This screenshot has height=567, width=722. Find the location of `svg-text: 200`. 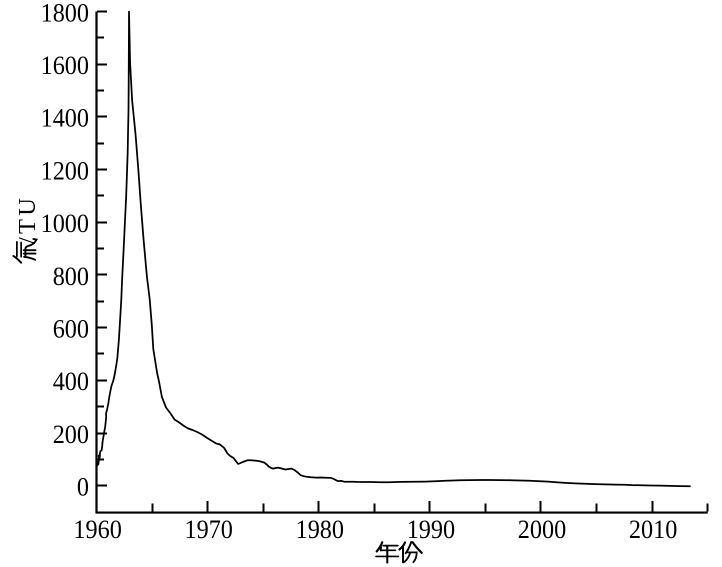

svg-text: 200 is located at coordinates (71, 434).